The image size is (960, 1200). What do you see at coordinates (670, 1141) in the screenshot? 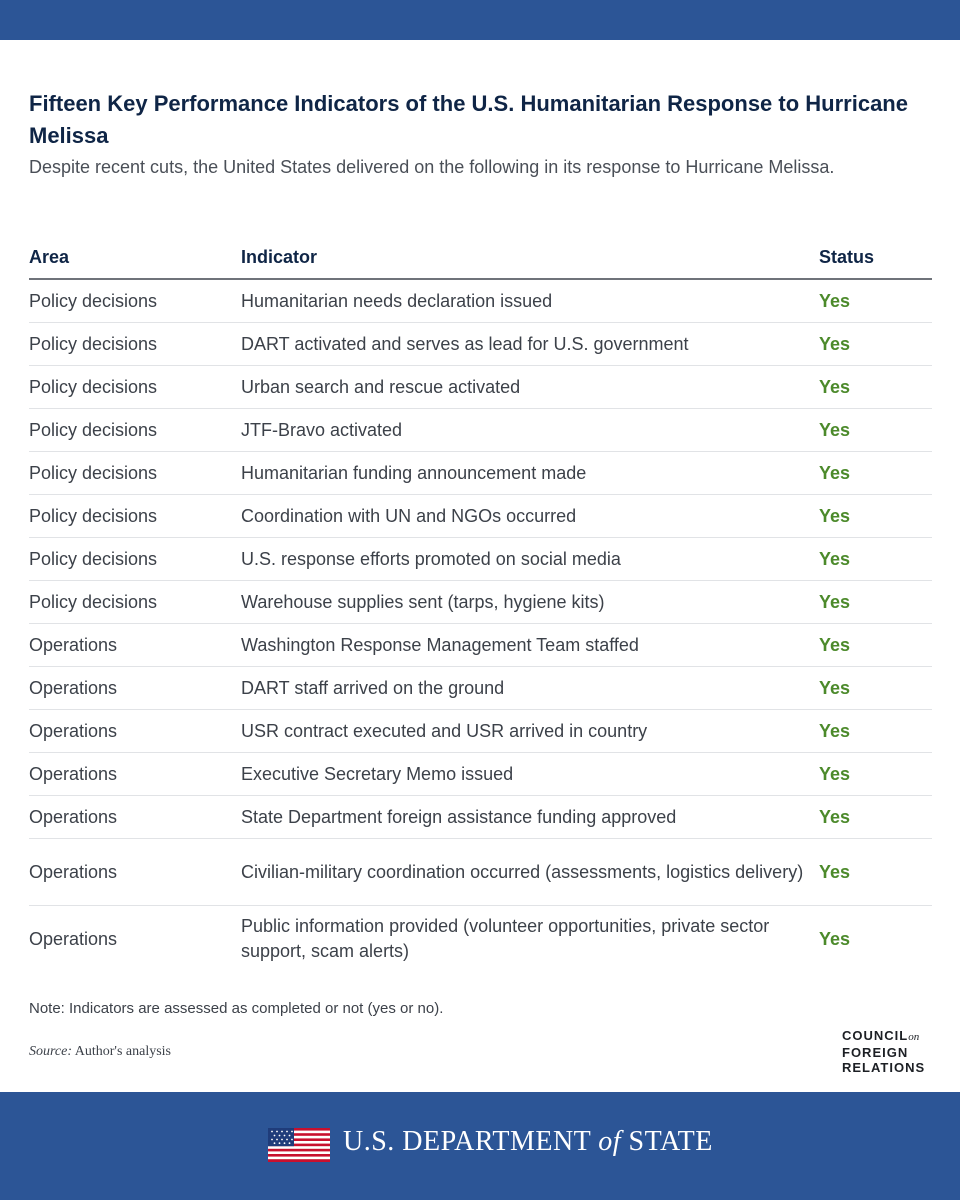
I see `dept-suffix: STATE` at bounding box center [670, 1141].